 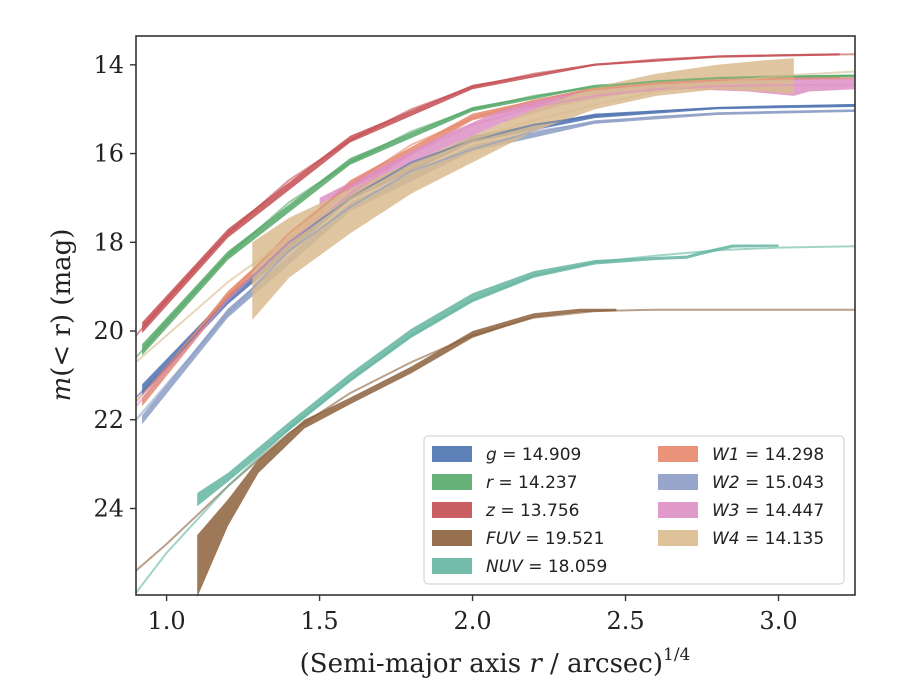 I want to click on legend-band-name: W2, so click(x=726, y=483).